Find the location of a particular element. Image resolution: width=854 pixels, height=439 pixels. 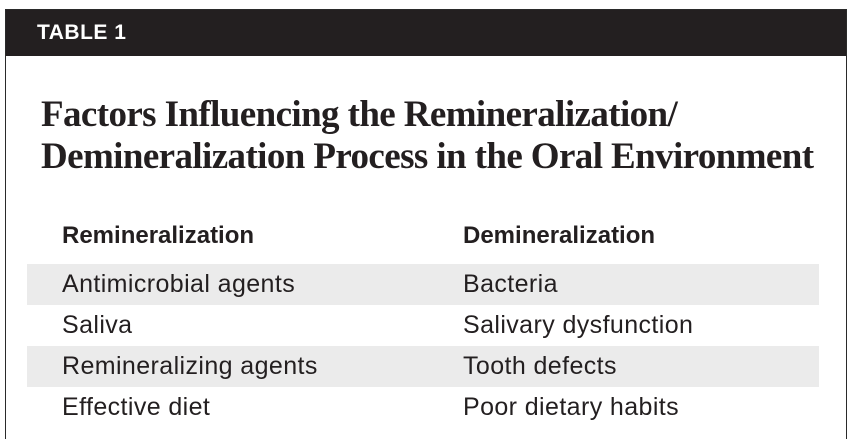

column-header-remineralization: Remineralization is located at coordinates (158, 235).